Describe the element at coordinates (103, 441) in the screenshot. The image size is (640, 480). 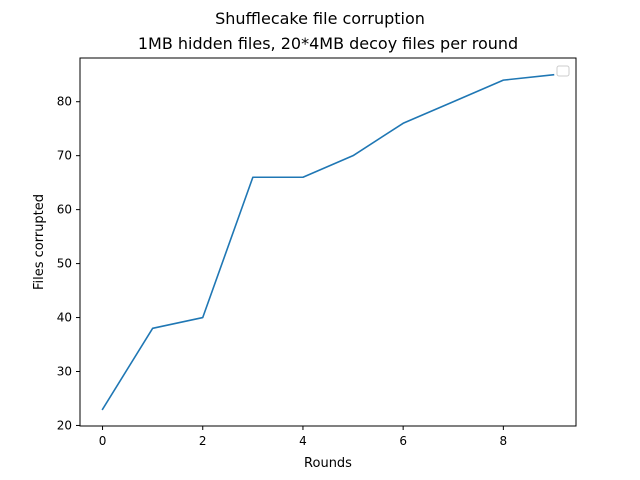
I see `x-tick-label: 0` at that location.